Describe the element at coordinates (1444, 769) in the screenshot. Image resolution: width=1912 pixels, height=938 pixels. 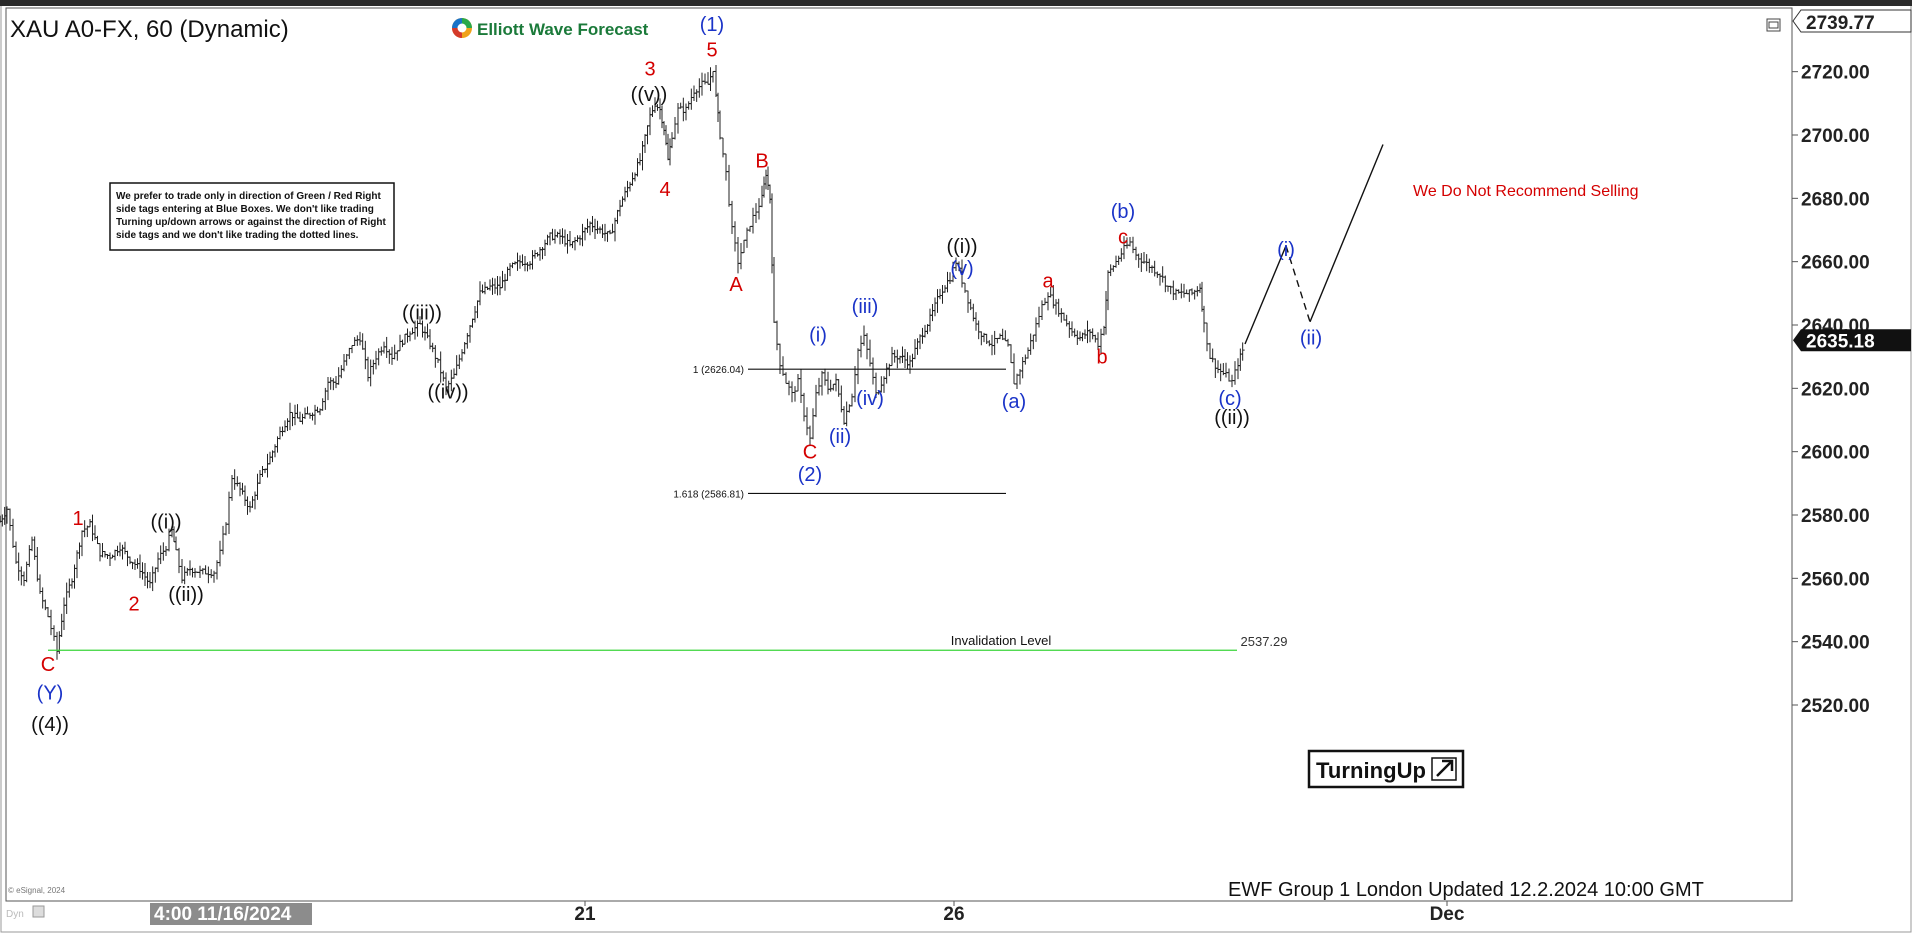
I see `arrow-up-right-icon` at that location.